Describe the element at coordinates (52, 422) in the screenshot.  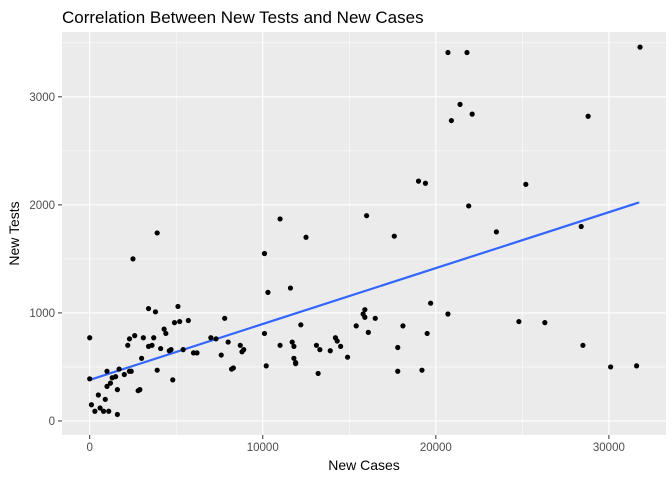
I see `y-tick-label: 0` at that location.